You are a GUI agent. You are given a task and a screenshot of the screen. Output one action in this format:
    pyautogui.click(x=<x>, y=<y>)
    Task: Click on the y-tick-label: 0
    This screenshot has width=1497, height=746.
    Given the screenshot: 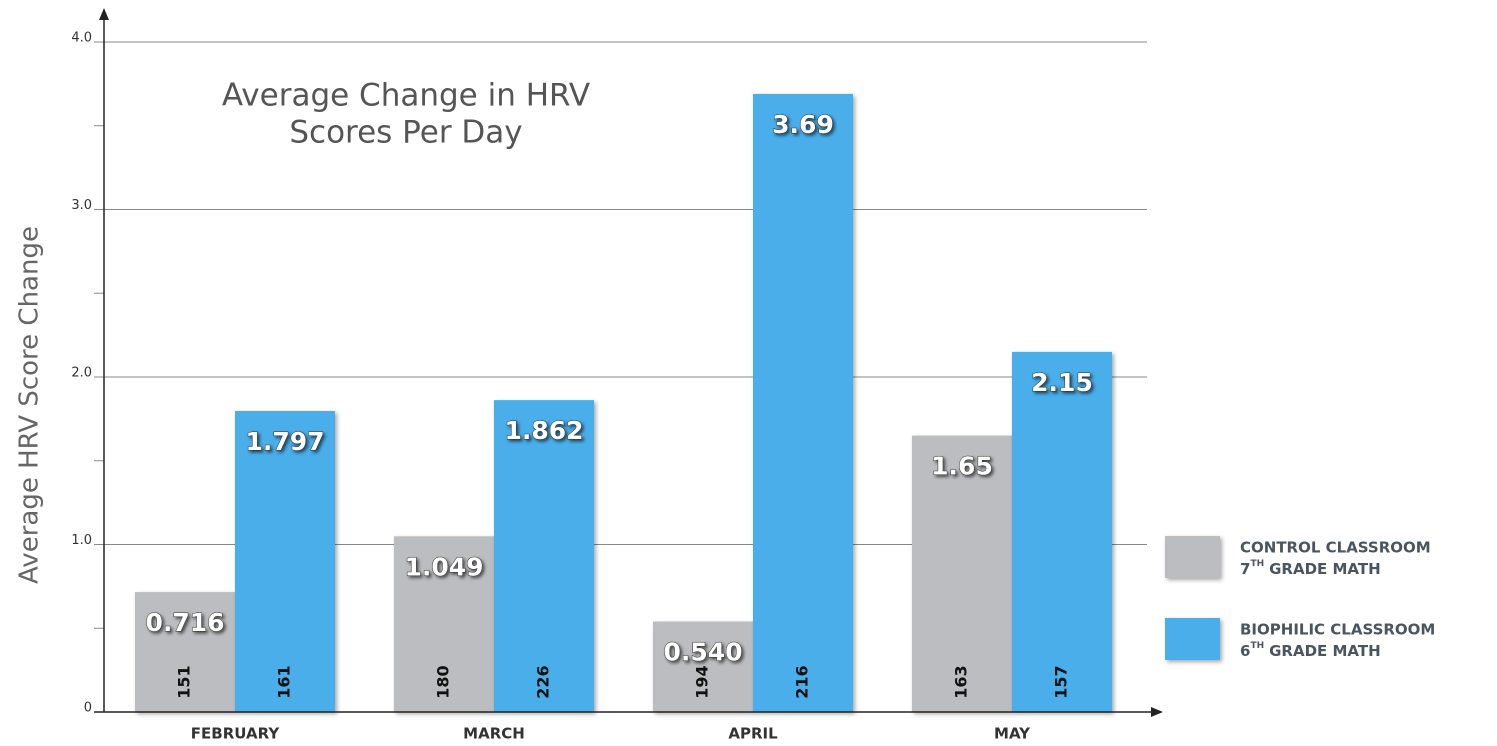 What is the action you would take?
    pyautogui.click(x=88, y=708)
    